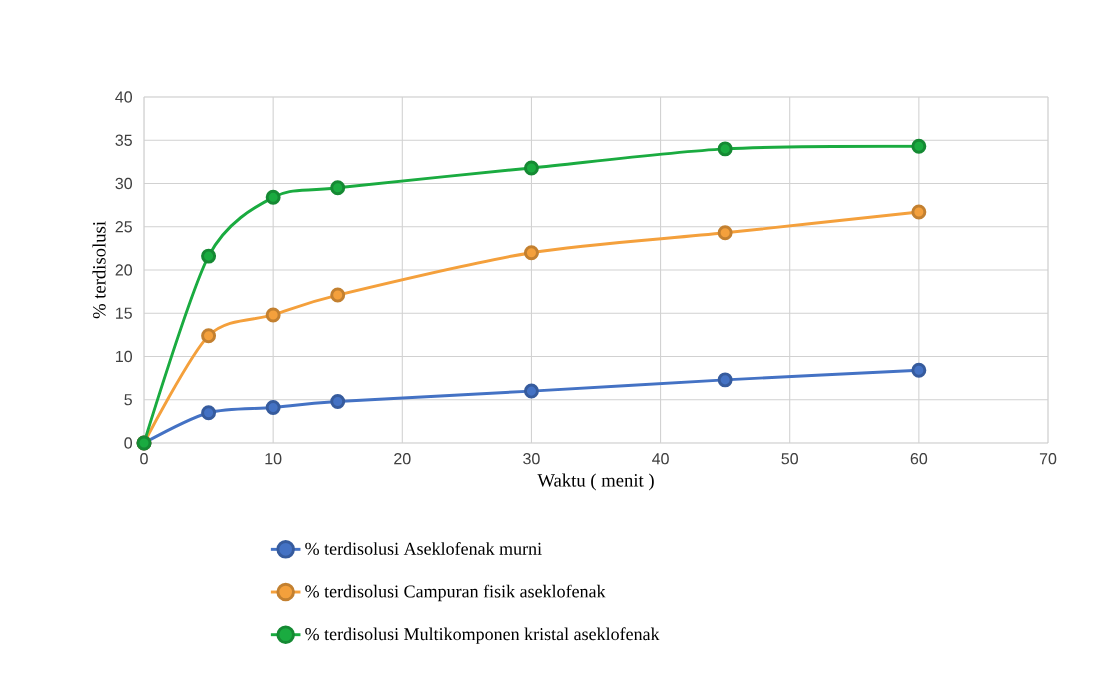  Describe the element at coordinates (402, 459) in the screenshot. I see `x-tick-label: 20` at that location.